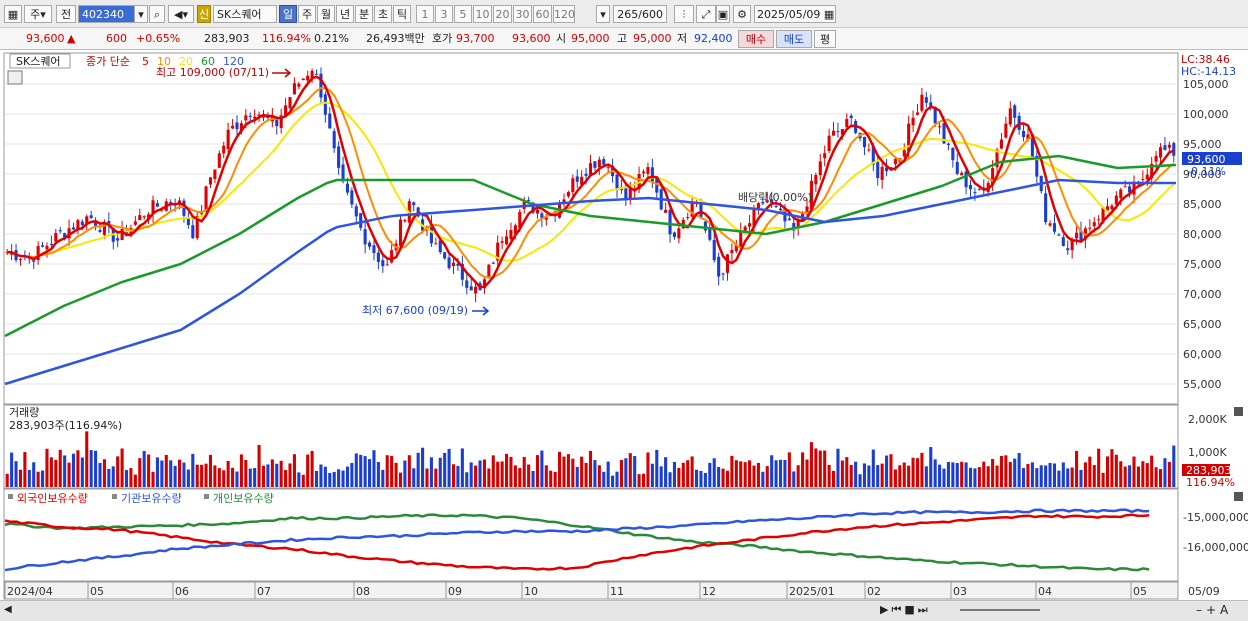 The width and height of the screenshot is (1248, 621). Describe the element at coordinates (38, 14) in the screenshot. I see `period-select: 주▾` at that location.